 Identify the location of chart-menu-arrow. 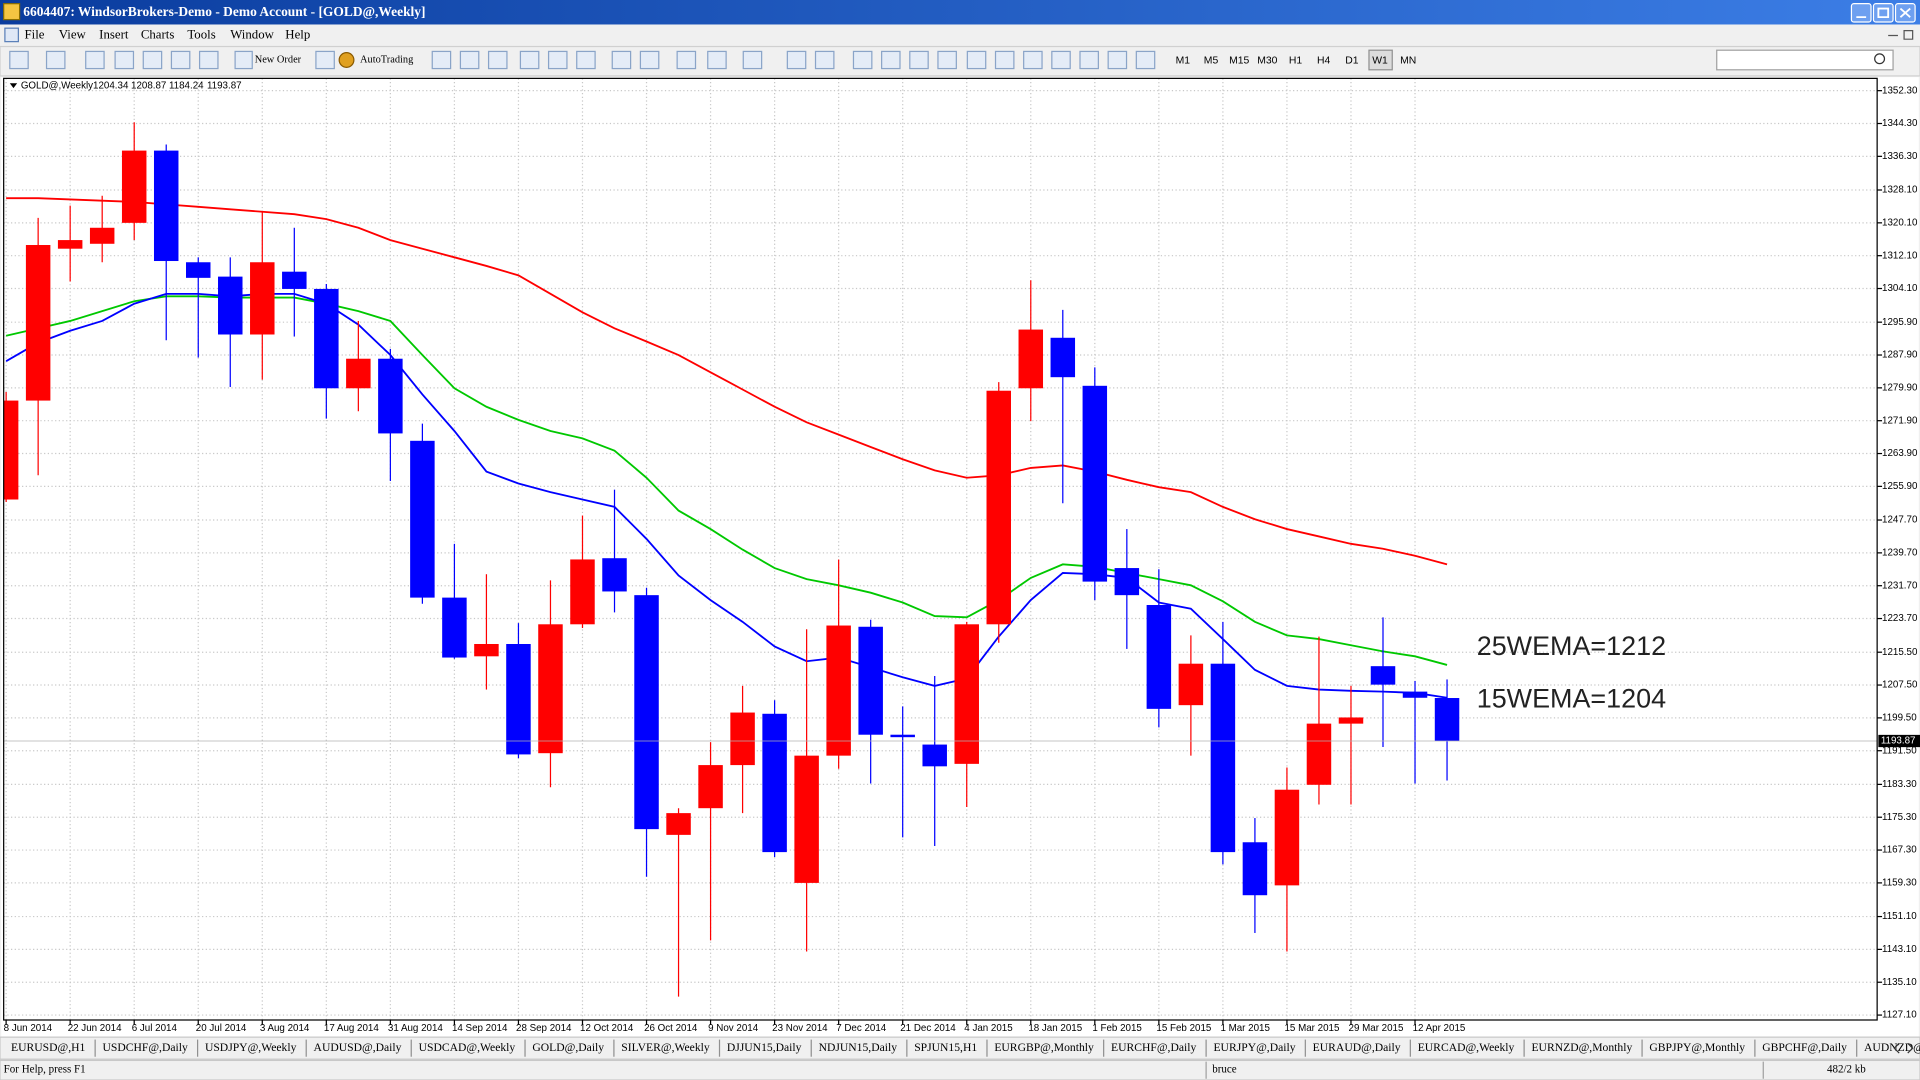
(13, 86).